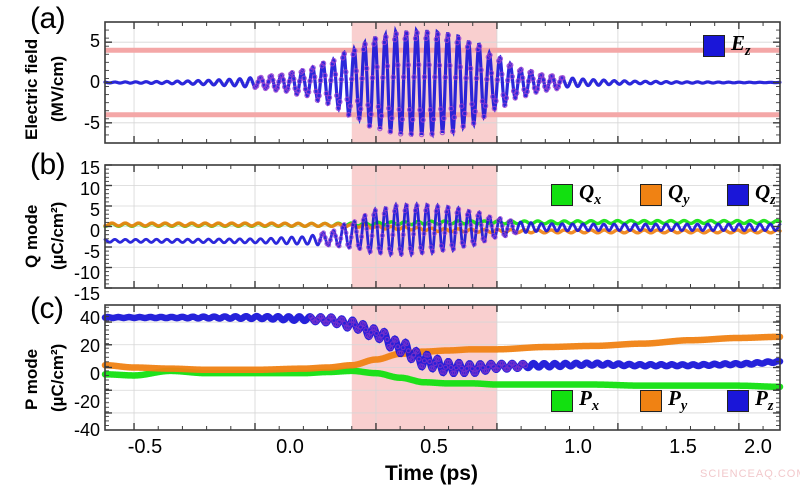 The width and height of the screenshot is (800, 487). Describe the element at coordinates (578, 447) in the screenshot. I see `xtick-3: 1.0` at that location.